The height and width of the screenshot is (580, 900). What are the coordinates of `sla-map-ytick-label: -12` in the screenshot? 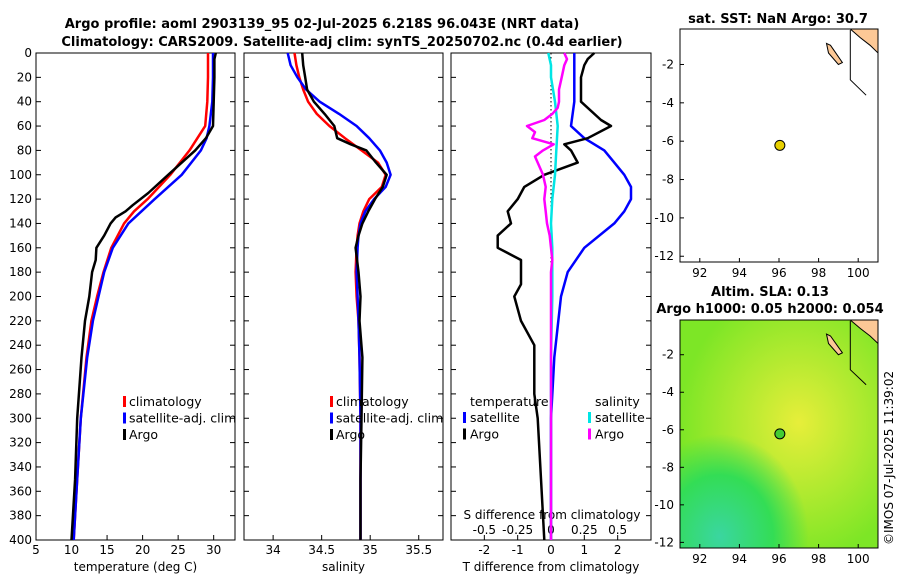 It's located at (664, 542).